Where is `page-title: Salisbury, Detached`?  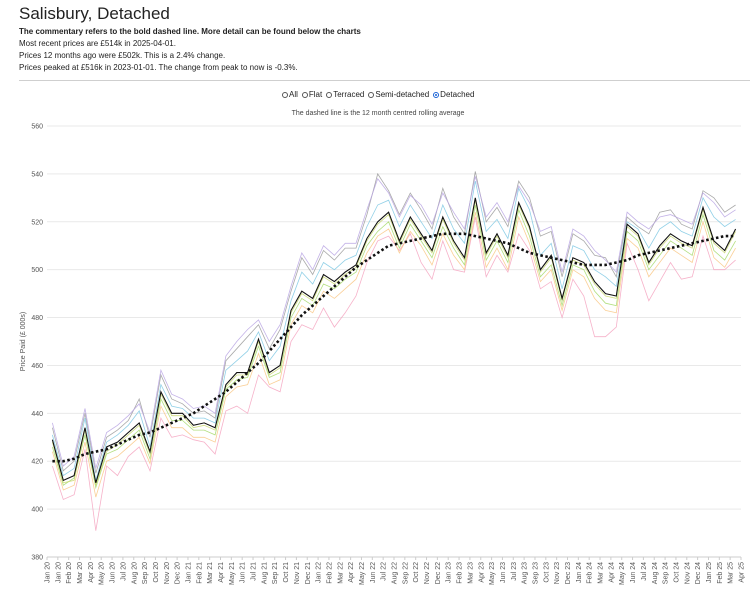 page-title: Salisbury, Detached is located at coordinates (94, 13).